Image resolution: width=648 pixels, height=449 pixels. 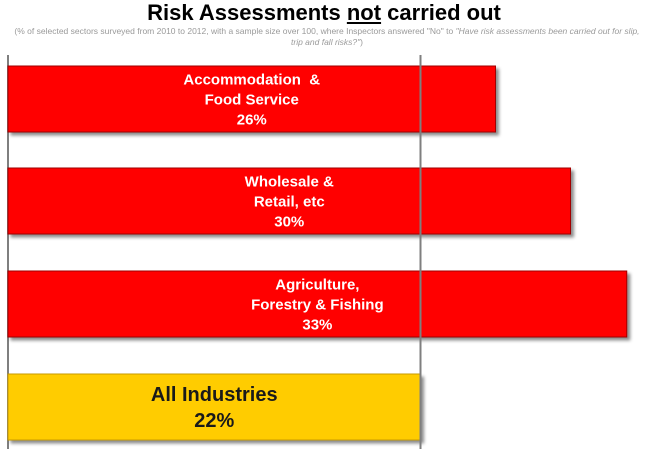 I want to click on title-start: Risk Assessments, so click(x=247, y=12).